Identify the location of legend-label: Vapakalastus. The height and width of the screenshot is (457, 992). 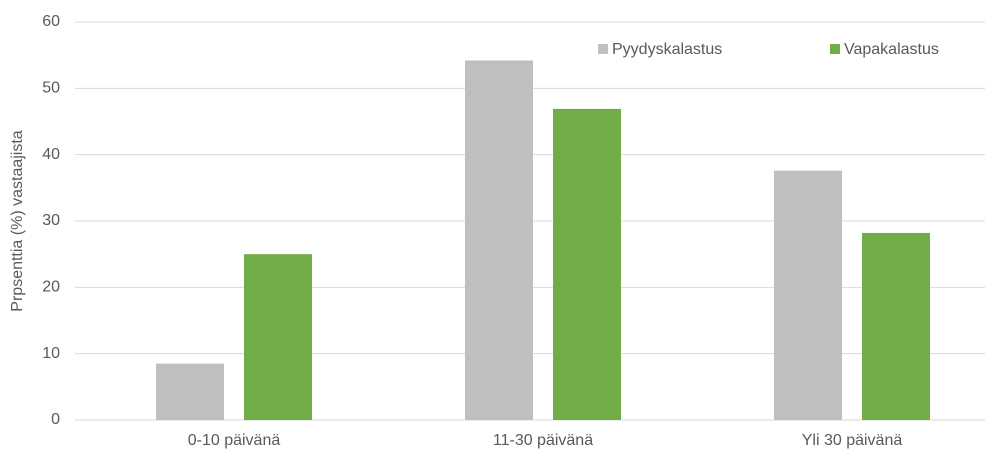
(891, 49).